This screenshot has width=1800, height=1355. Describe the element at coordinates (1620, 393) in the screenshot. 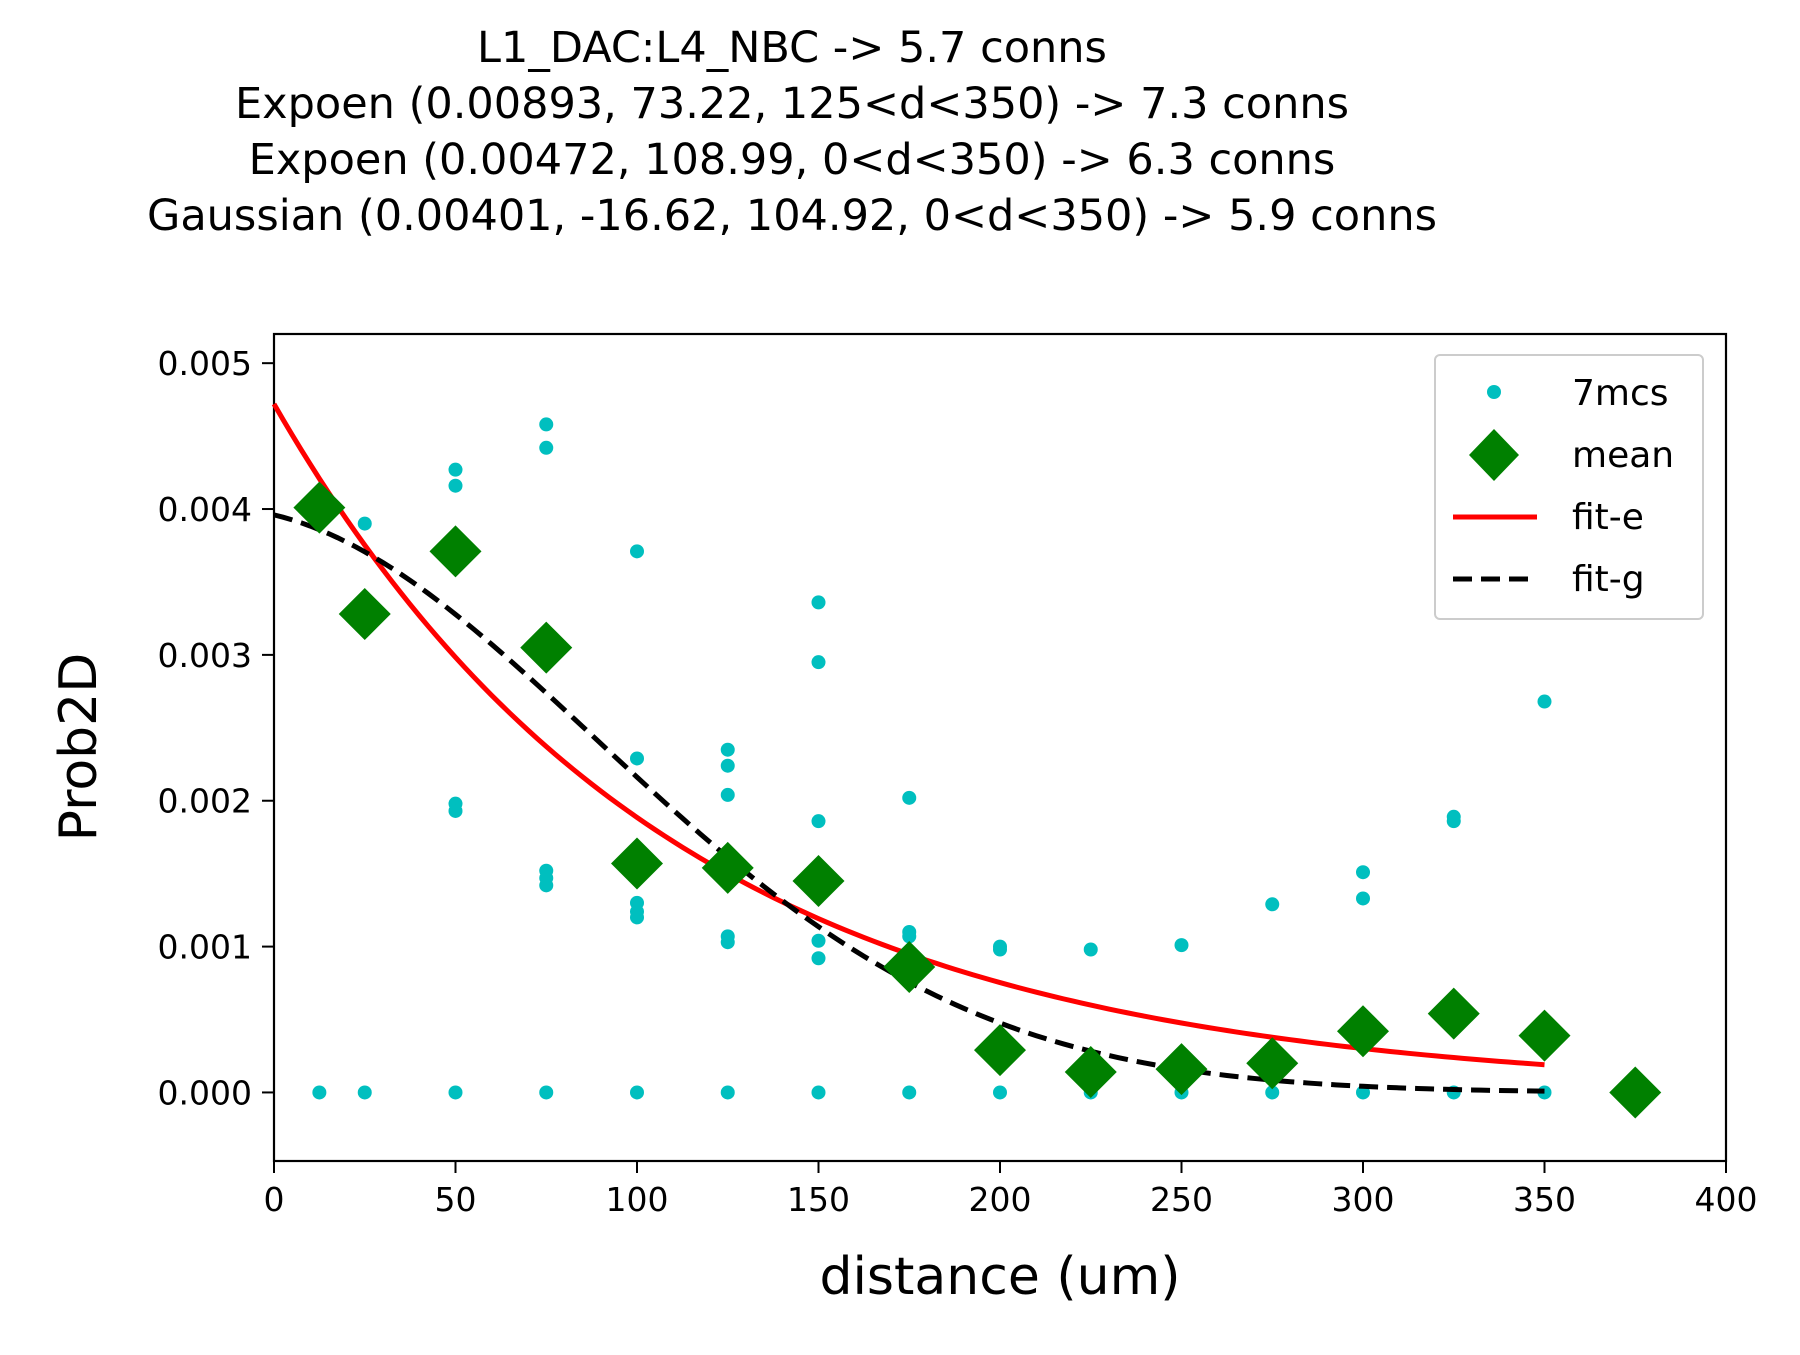

I see `legend-label-7mcs: 7mcs` at that location.